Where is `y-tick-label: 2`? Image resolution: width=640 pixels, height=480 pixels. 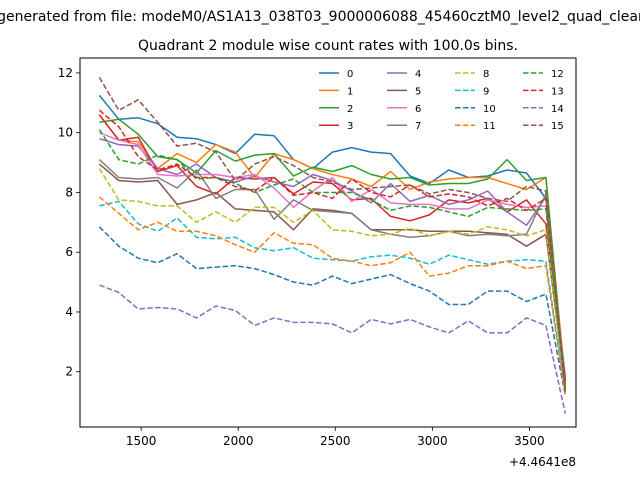 y-tick-label: 2 is located at coordinates (69, 372).